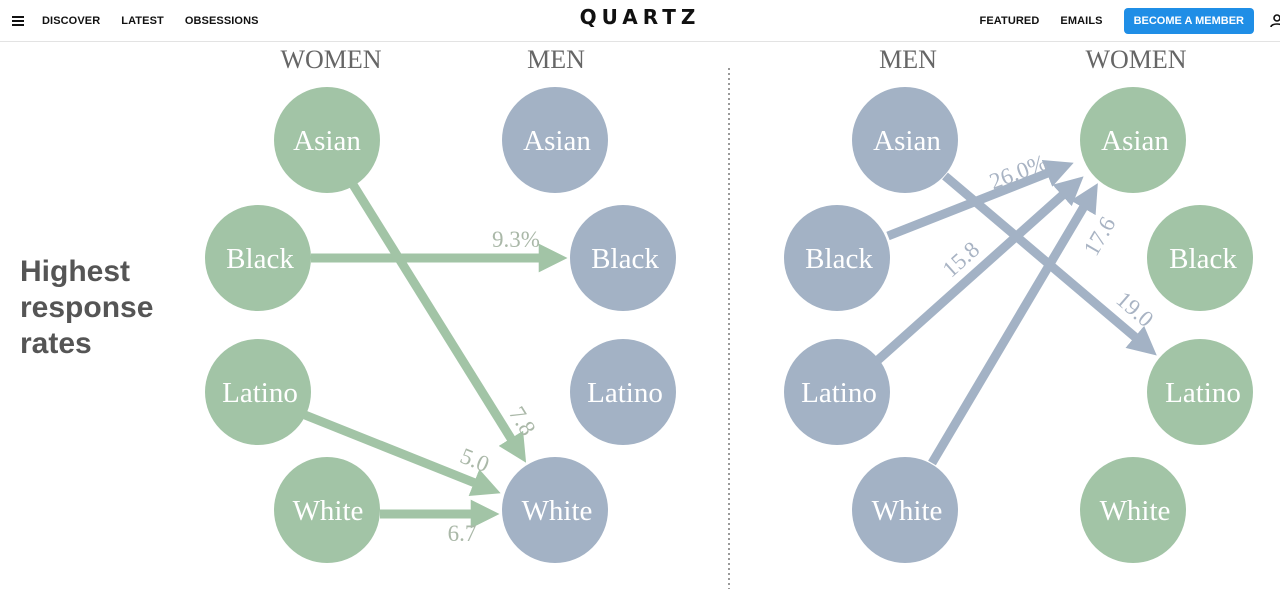 The image size is (1280, 589). I want to click on become-member-button: BECOME A MEMBER, so click(1188, 21).